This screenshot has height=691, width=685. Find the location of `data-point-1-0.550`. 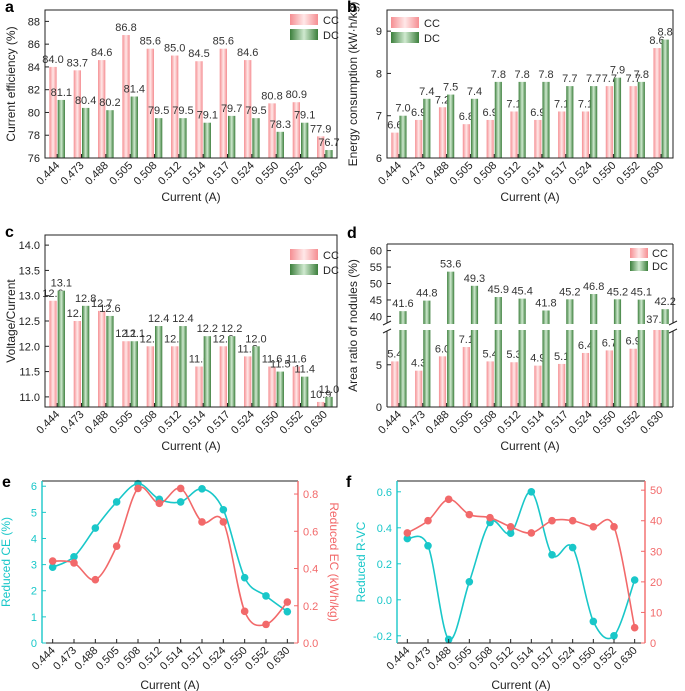

data-point-1-0.550 is located at coordinates (244, 611).